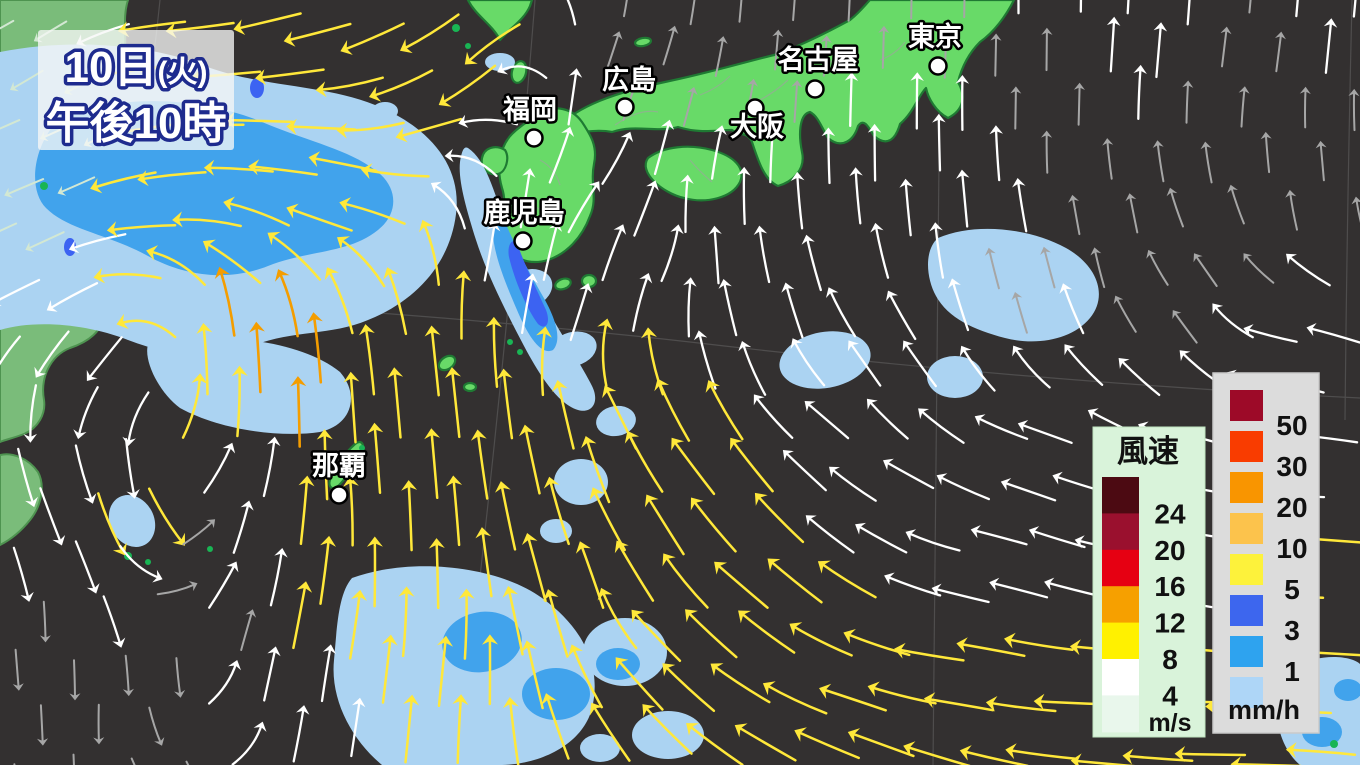  Describe the element at coordinates (339, 466) in the screenshot. I see `city-label: 那覇` at that location.